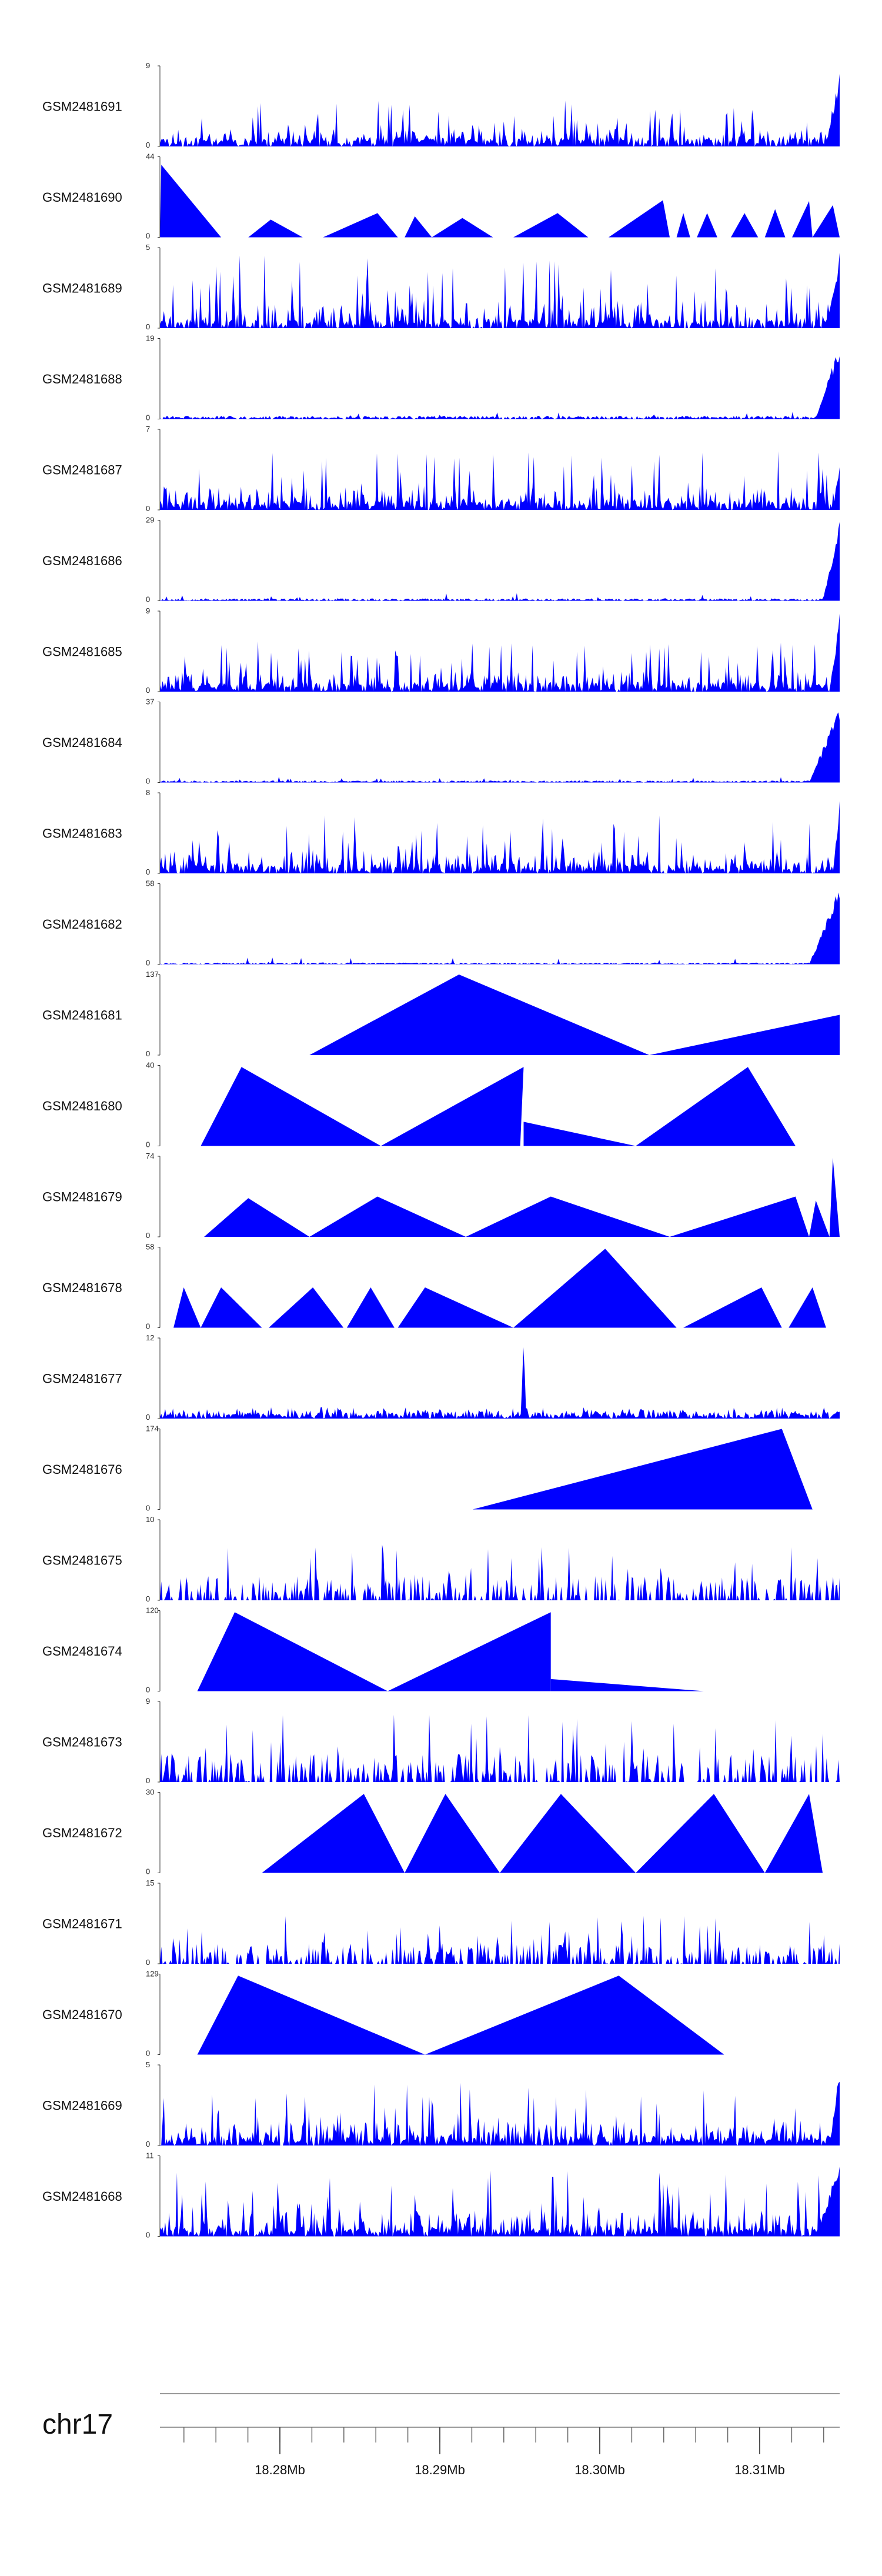 Image resolution: width=882 pixels, height=2576 pixels. What do you see at coordinates (152, 1610) in the screenshot?
I see `y-max-label: 120` at bounding box center [152, 1610].